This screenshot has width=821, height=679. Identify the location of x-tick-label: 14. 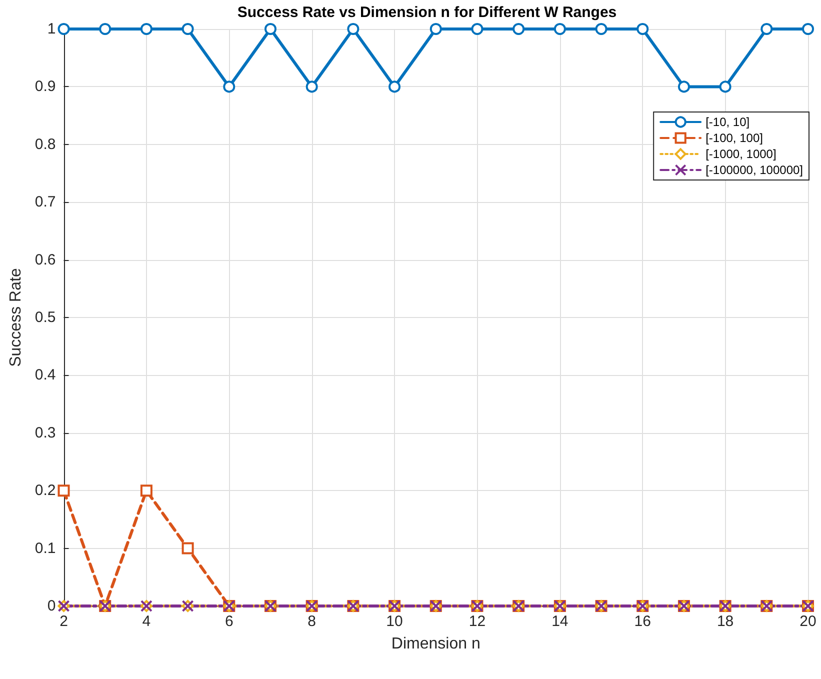
(560, 621).